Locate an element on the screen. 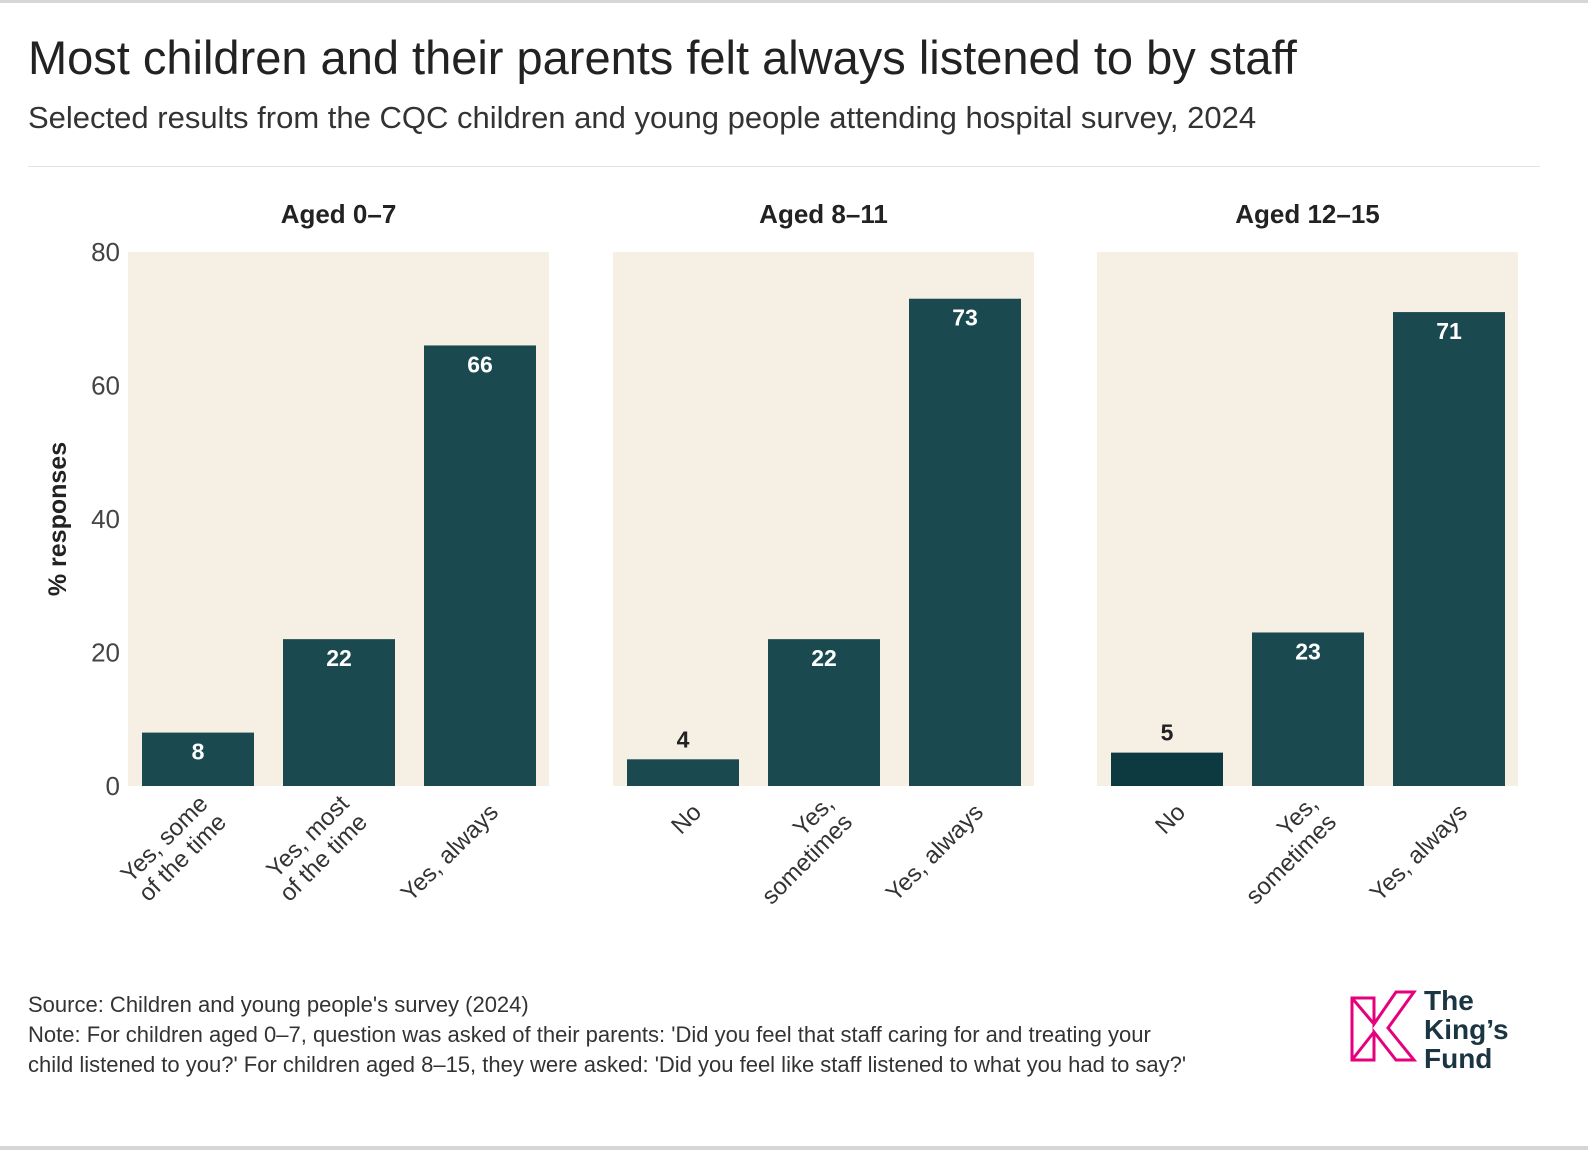 The height and width of the screenshot is (1150, 1588). top-rule is located at coordinates (794, 1).